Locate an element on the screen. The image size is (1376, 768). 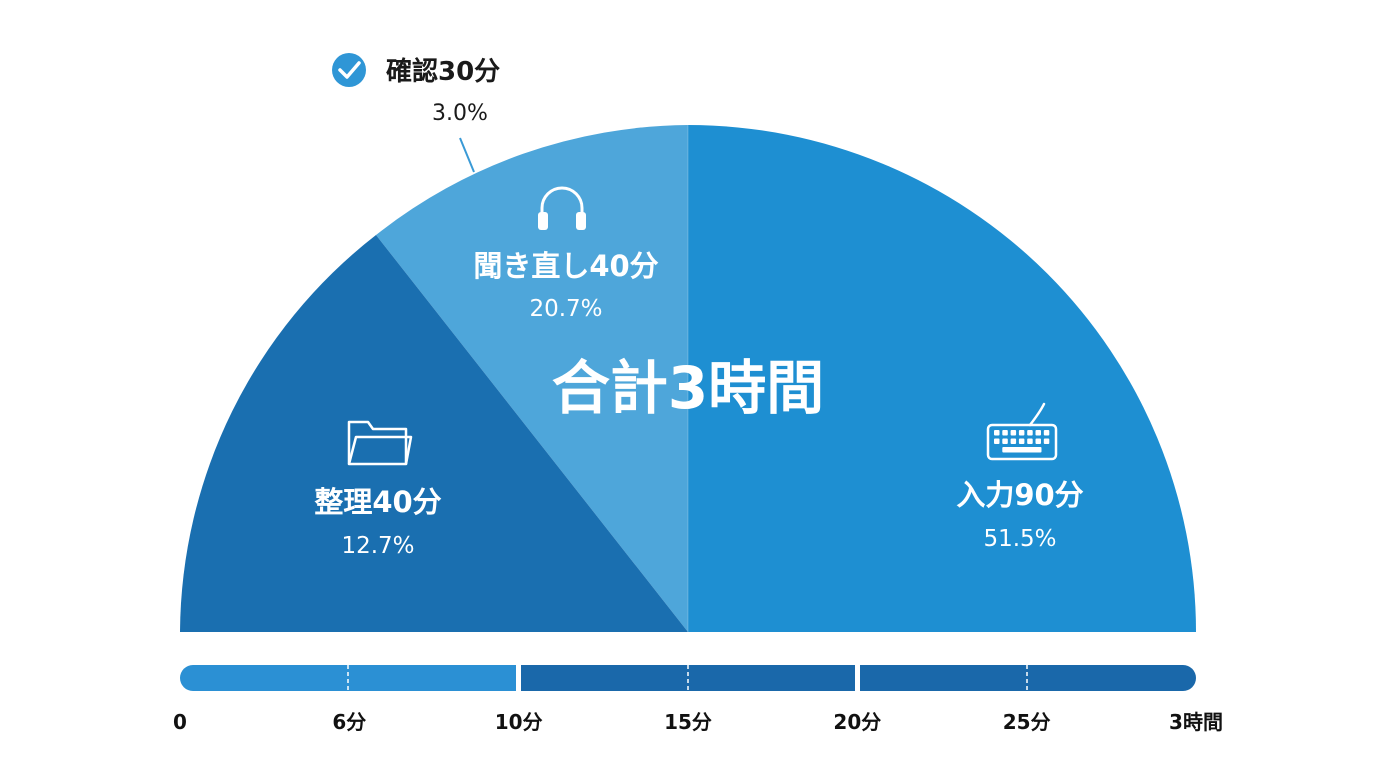
callout-leader-line is located at coordinates (467, 155).